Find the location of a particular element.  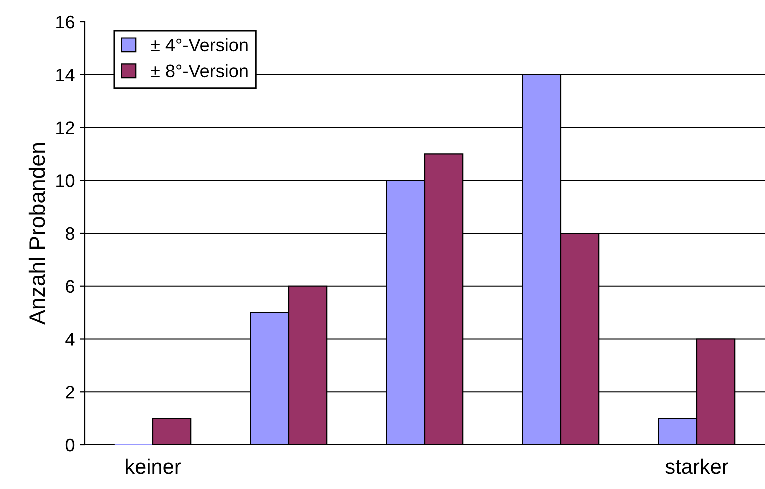

y-tick-label: 6 is located at coordinates (70, 287).